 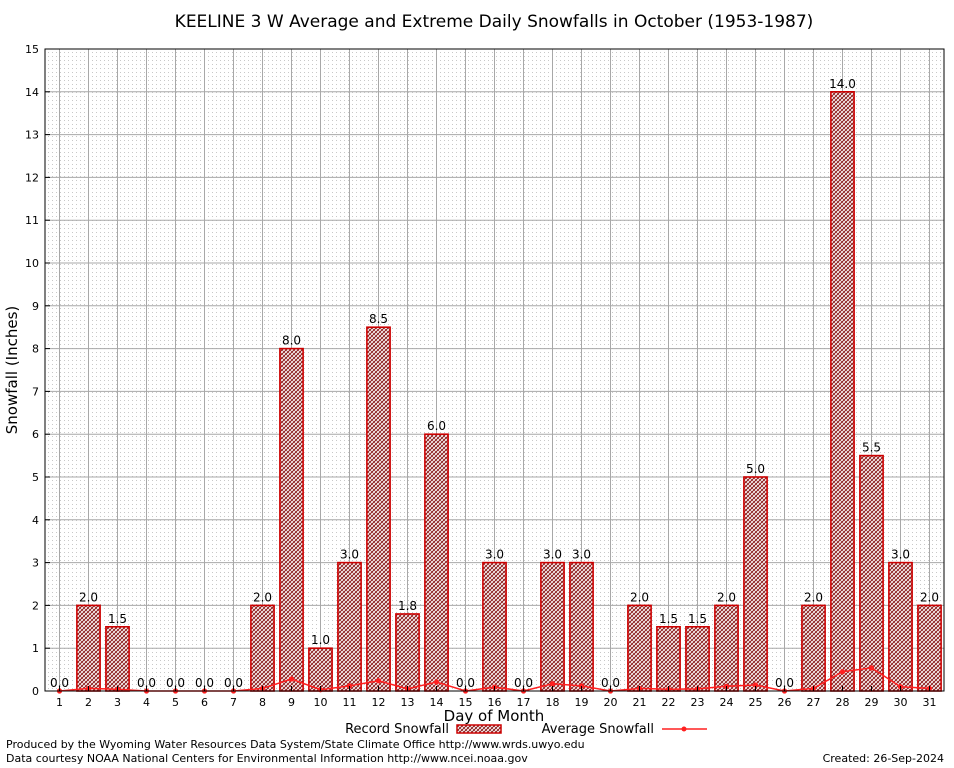 What do you see at coordinates (35, 691) in the screenshot?
I see `y-tick-label: 0` at bounding box center [35, 691].